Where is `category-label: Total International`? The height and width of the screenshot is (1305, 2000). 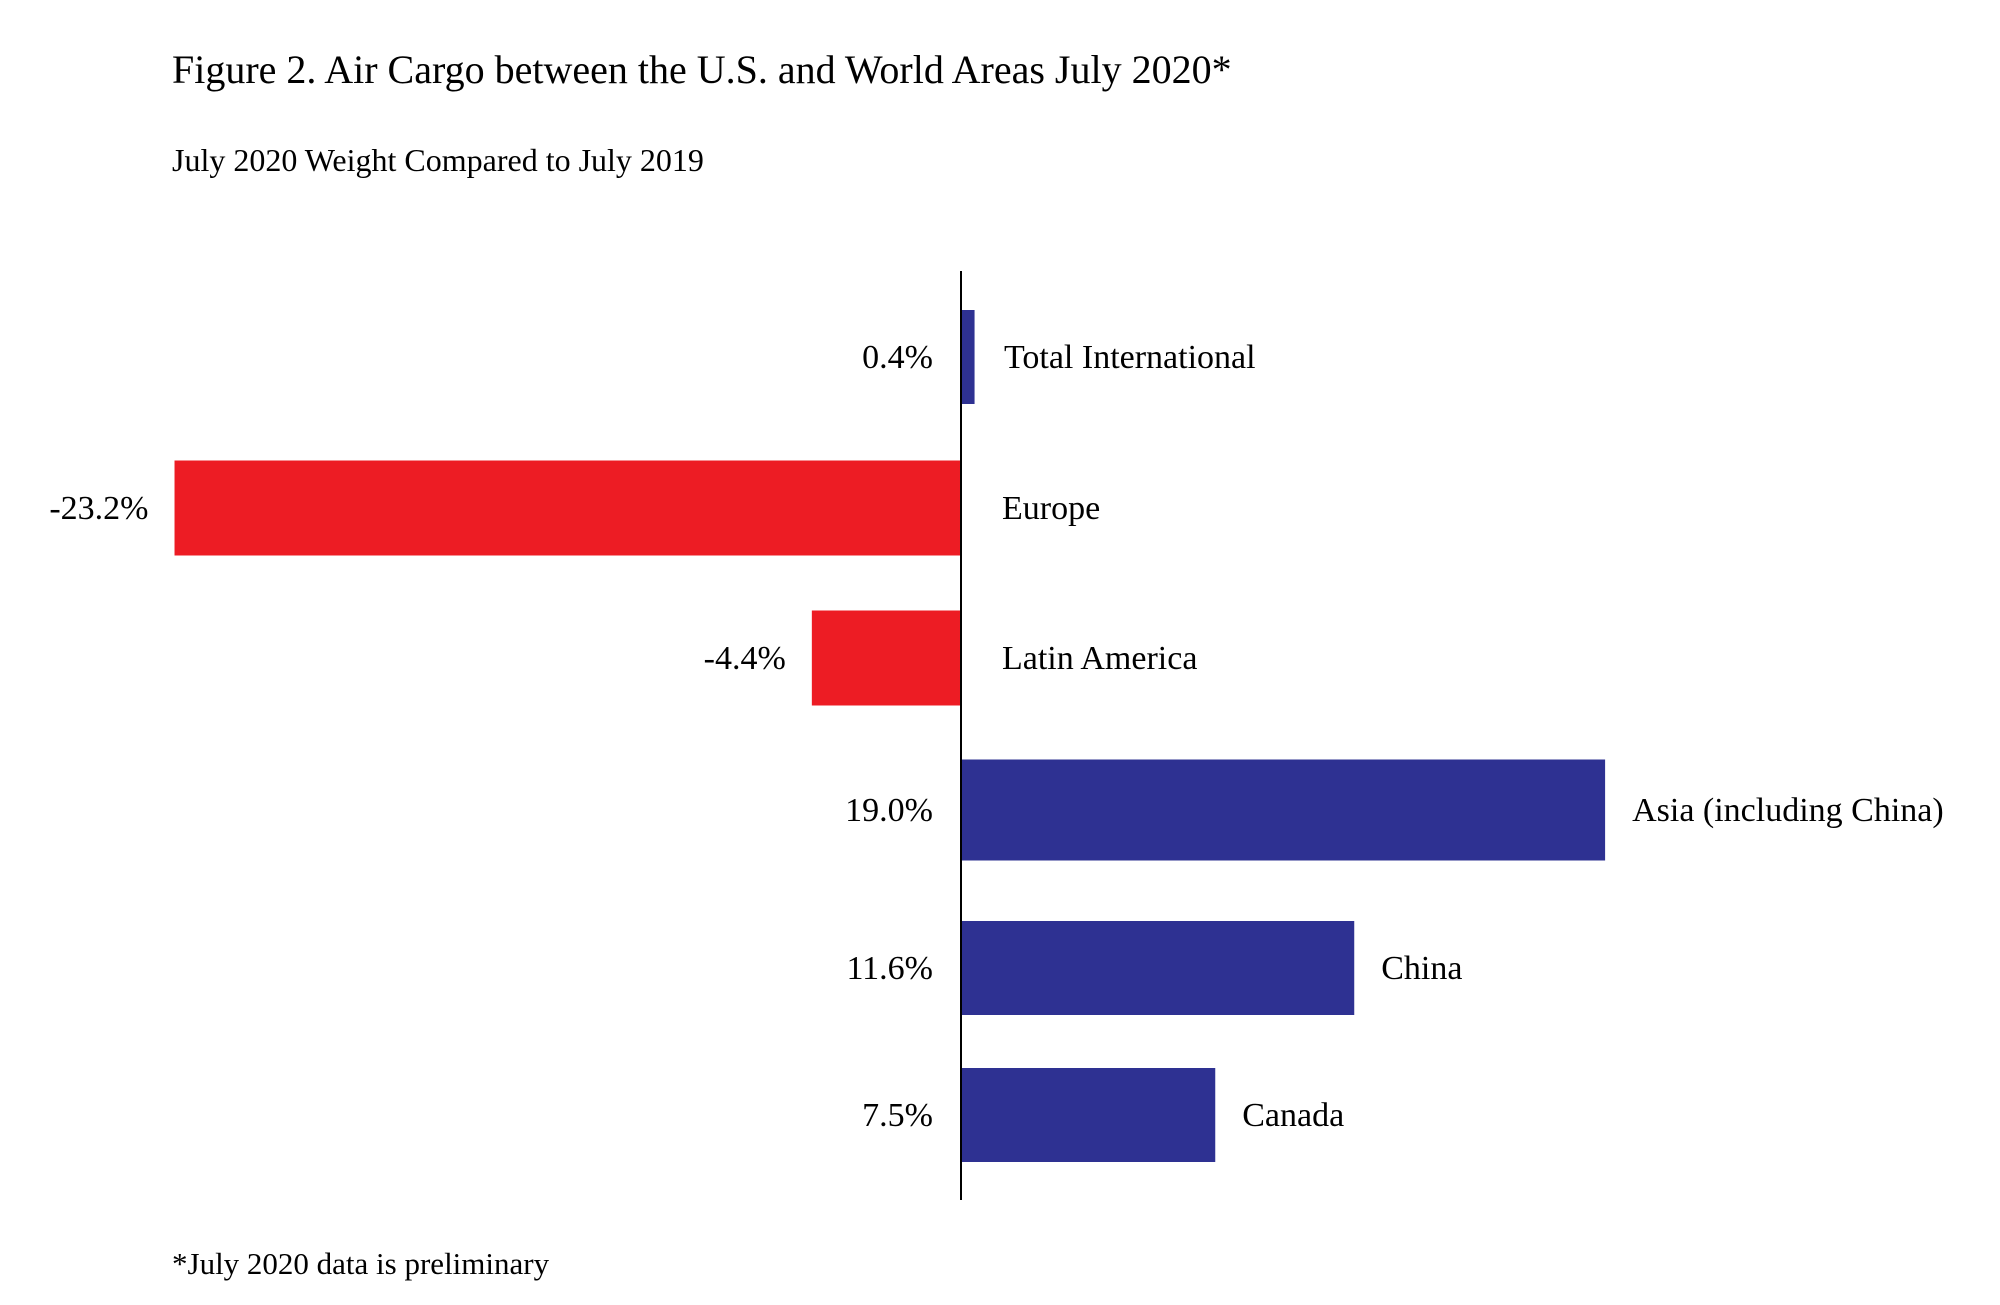
category-label: Total International is located at coordinates (1130, 357).